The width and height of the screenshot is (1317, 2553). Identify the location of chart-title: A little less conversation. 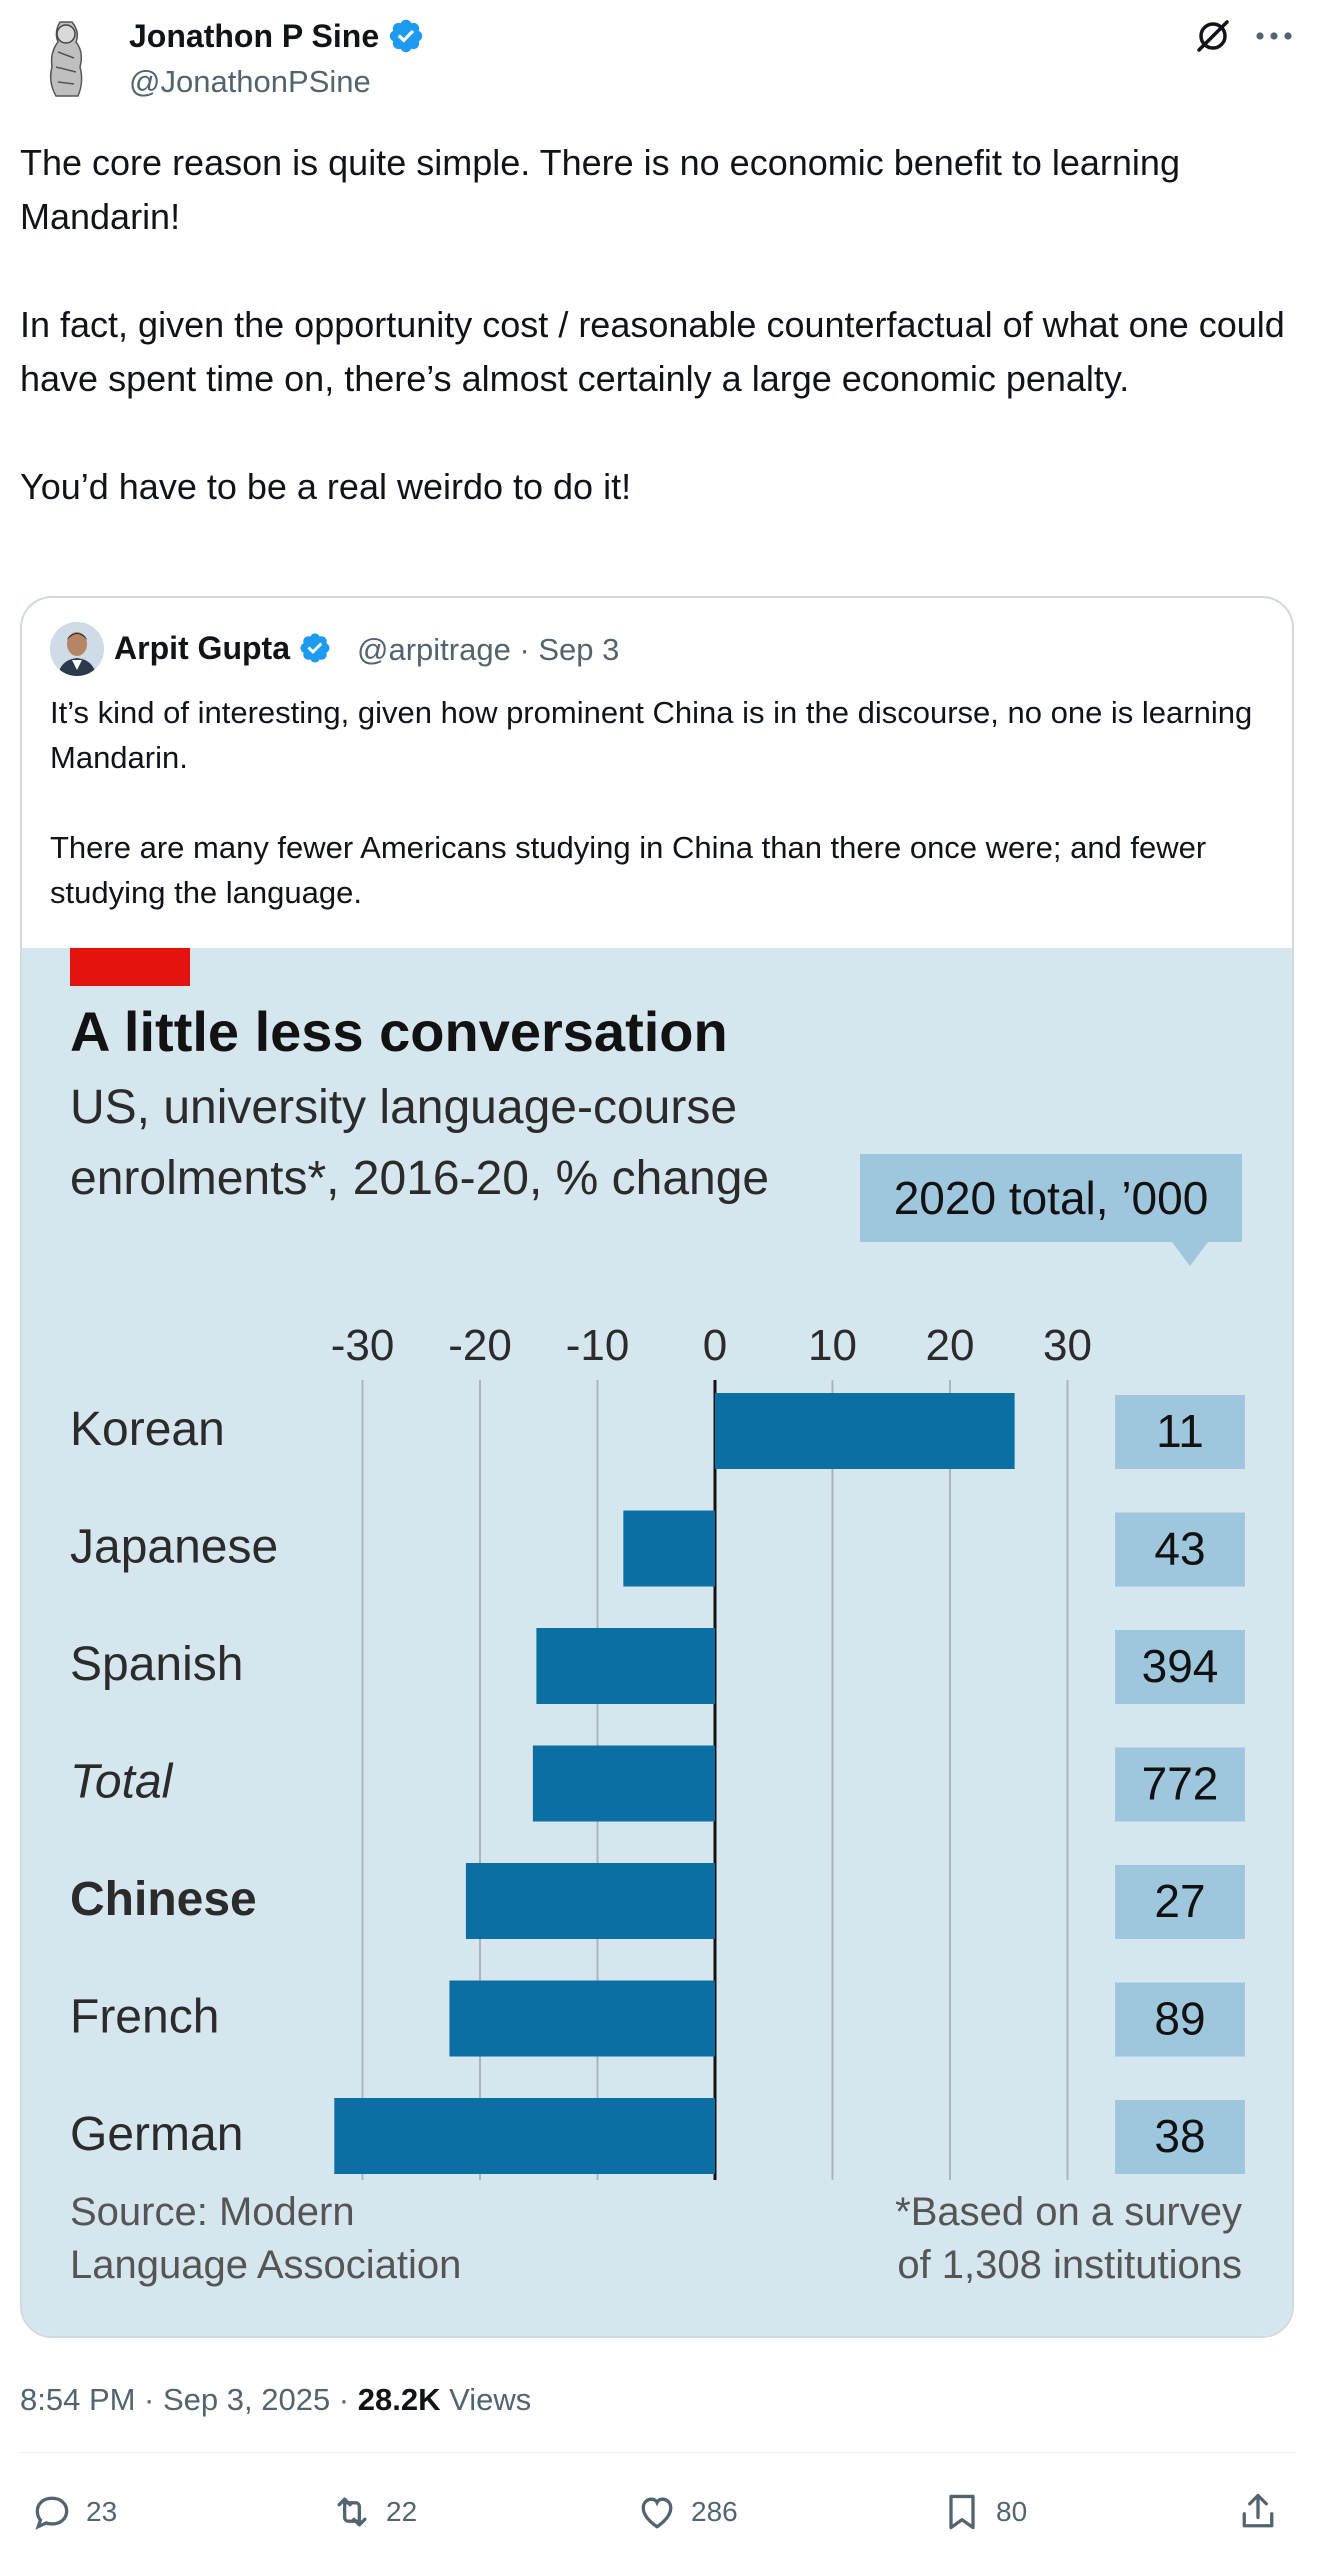
(399, 1031).